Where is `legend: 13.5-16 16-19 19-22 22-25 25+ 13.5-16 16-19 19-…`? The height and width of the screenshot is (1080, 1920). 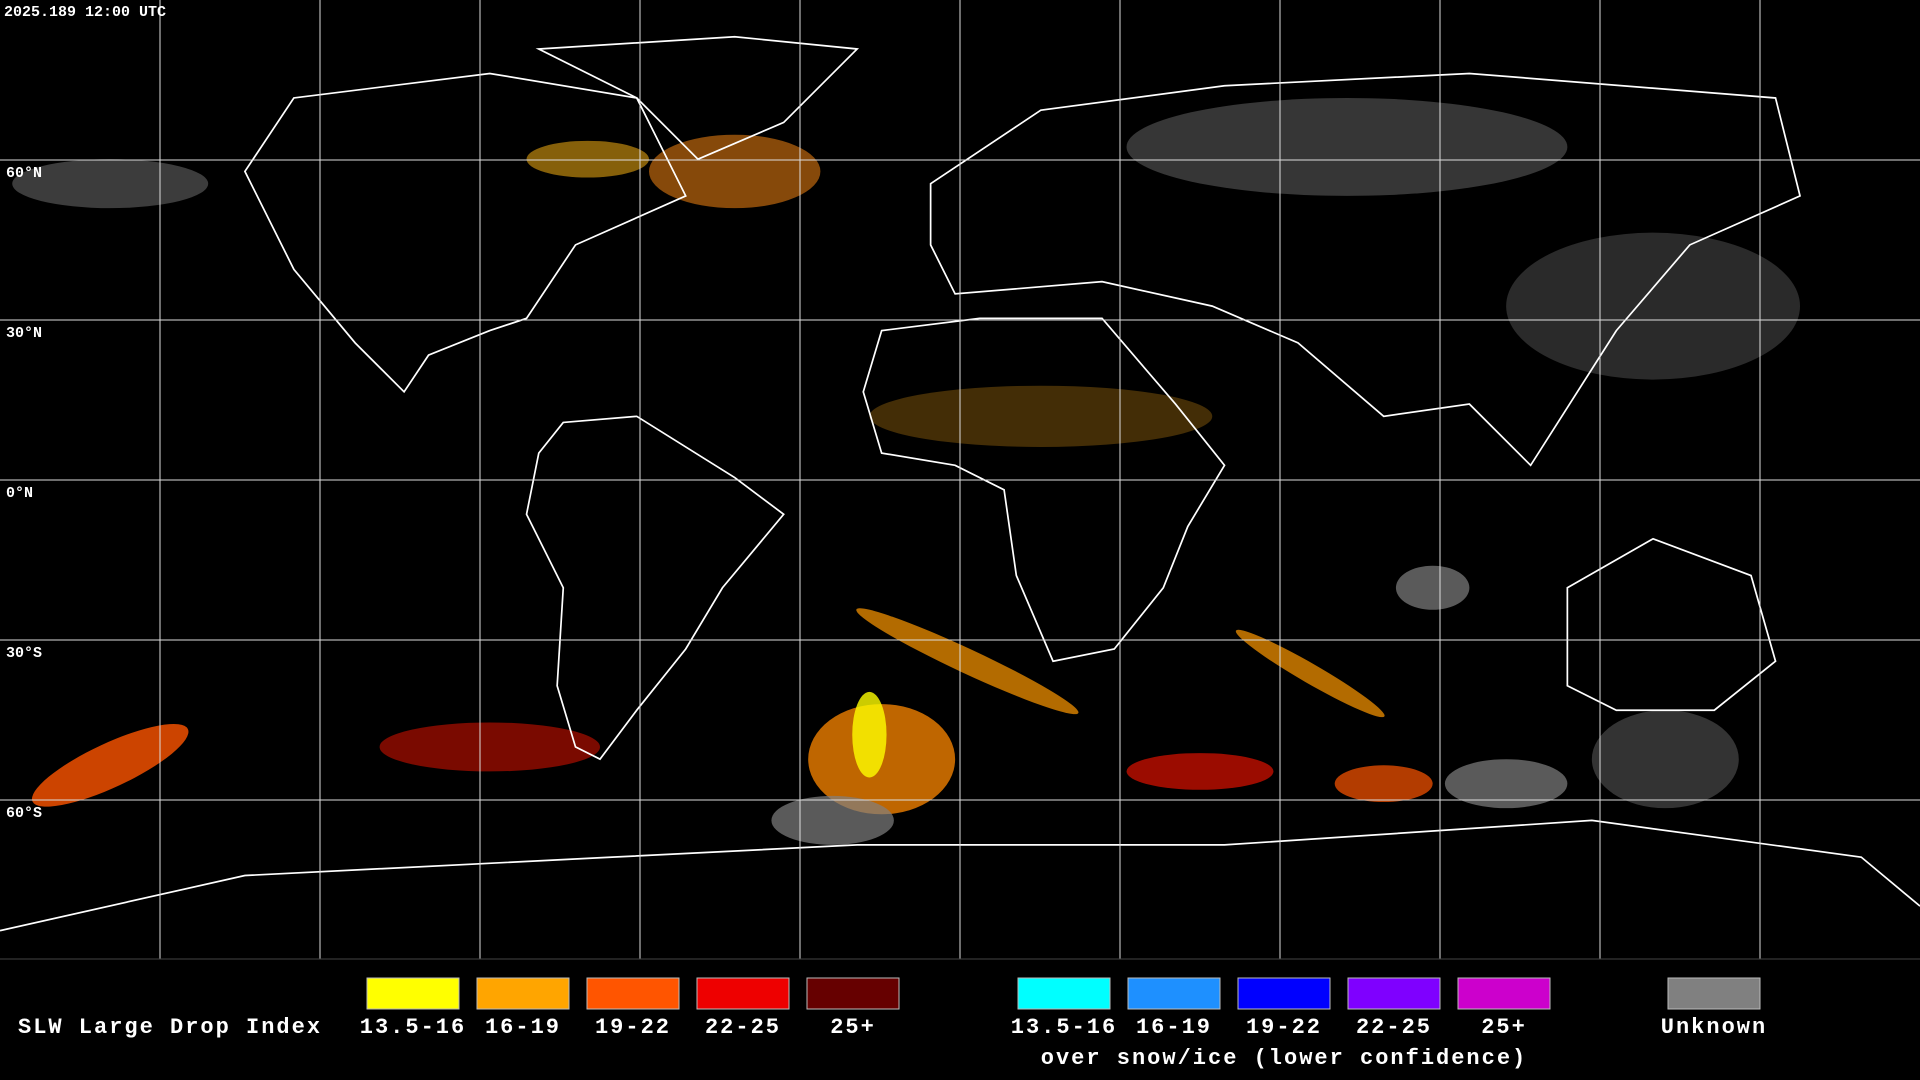 legend: 13.5-16 16-19 19-22 22-25 25+ 13.5-16 16-19 19-… is located at coordinates (1063, 1008).